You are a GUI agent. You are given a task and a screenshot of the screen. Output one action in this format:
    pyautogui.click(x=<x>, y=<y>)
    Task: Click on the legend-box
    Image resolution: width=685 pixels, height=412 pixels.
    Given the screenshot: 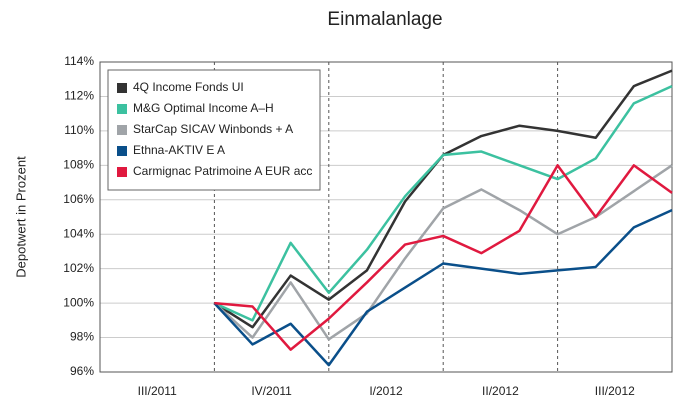 What is the action you would take?
    pyautogui.click(x=214, y=130)
    